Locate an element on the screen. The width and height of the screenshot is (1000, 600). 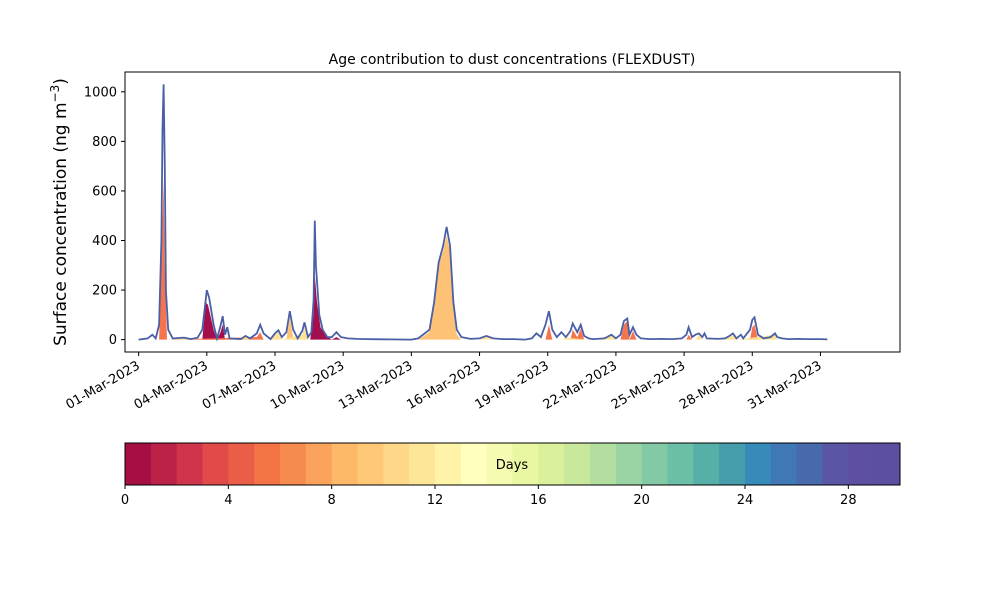
y-axis: 0 200 400 600 800 1000 is located at coordinates (104, 216).